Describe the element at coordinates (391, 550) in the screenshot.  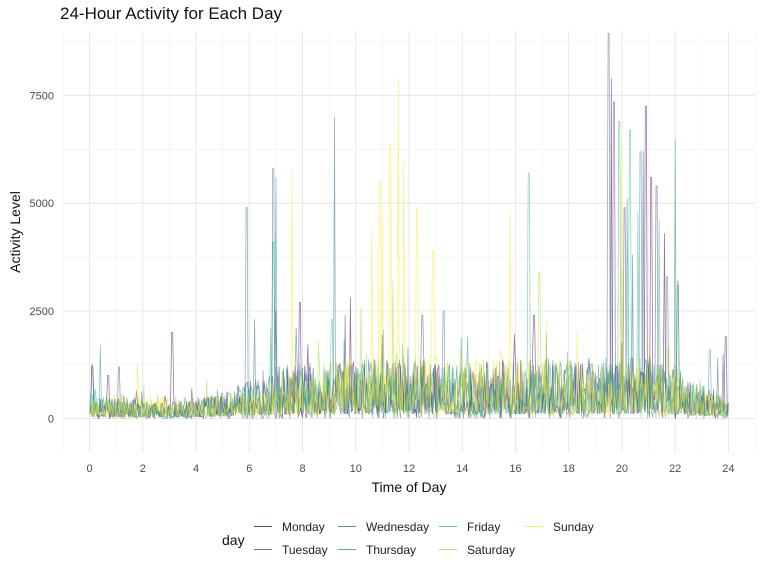
I see `legend-label: Thursday` at that location.